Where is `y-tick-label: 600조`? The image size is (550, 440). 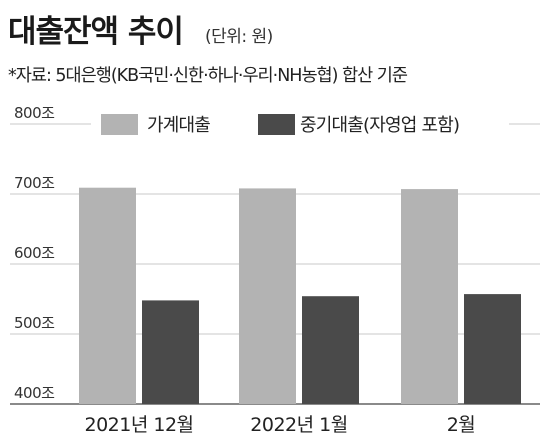
y-tick-label: 600조 is located at coordinates (34, 253).